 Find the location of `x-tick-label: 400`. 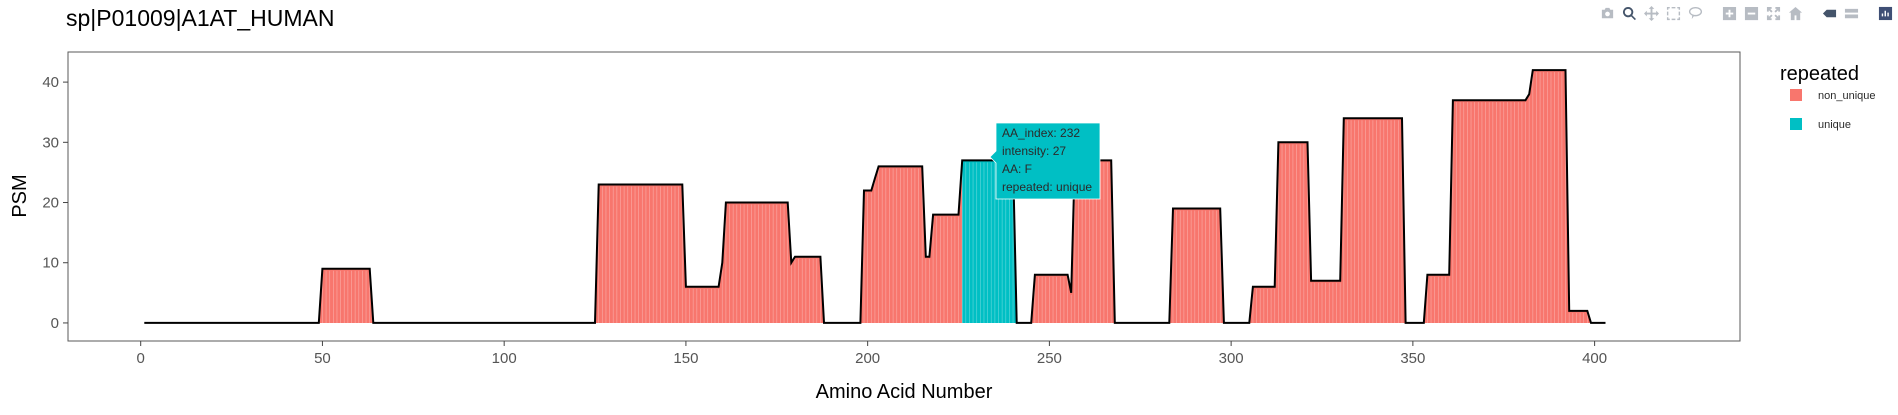

x-tick-label: 400 is located at coordinates (1594, 358).